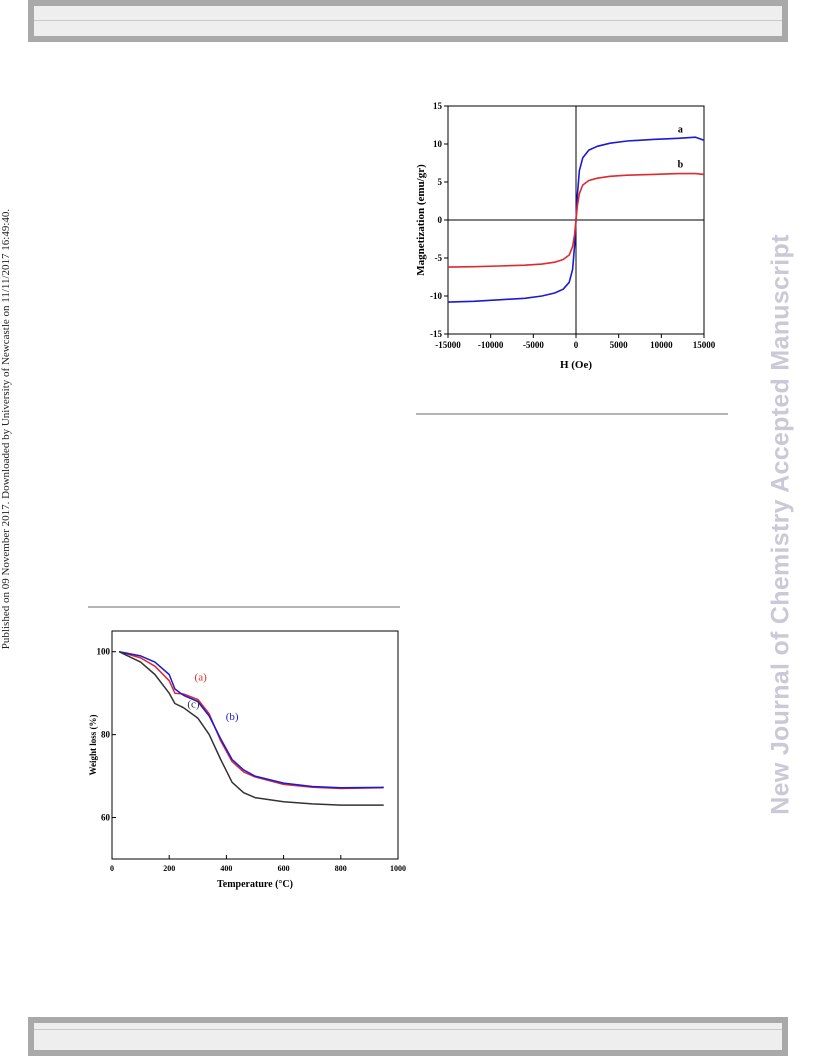 The height and width of the screenshot is (1056, 816). What do you see at coordinates (244, 607) in the screenshot?
I see `figure-rule-left` at bounding box center [244, 607].